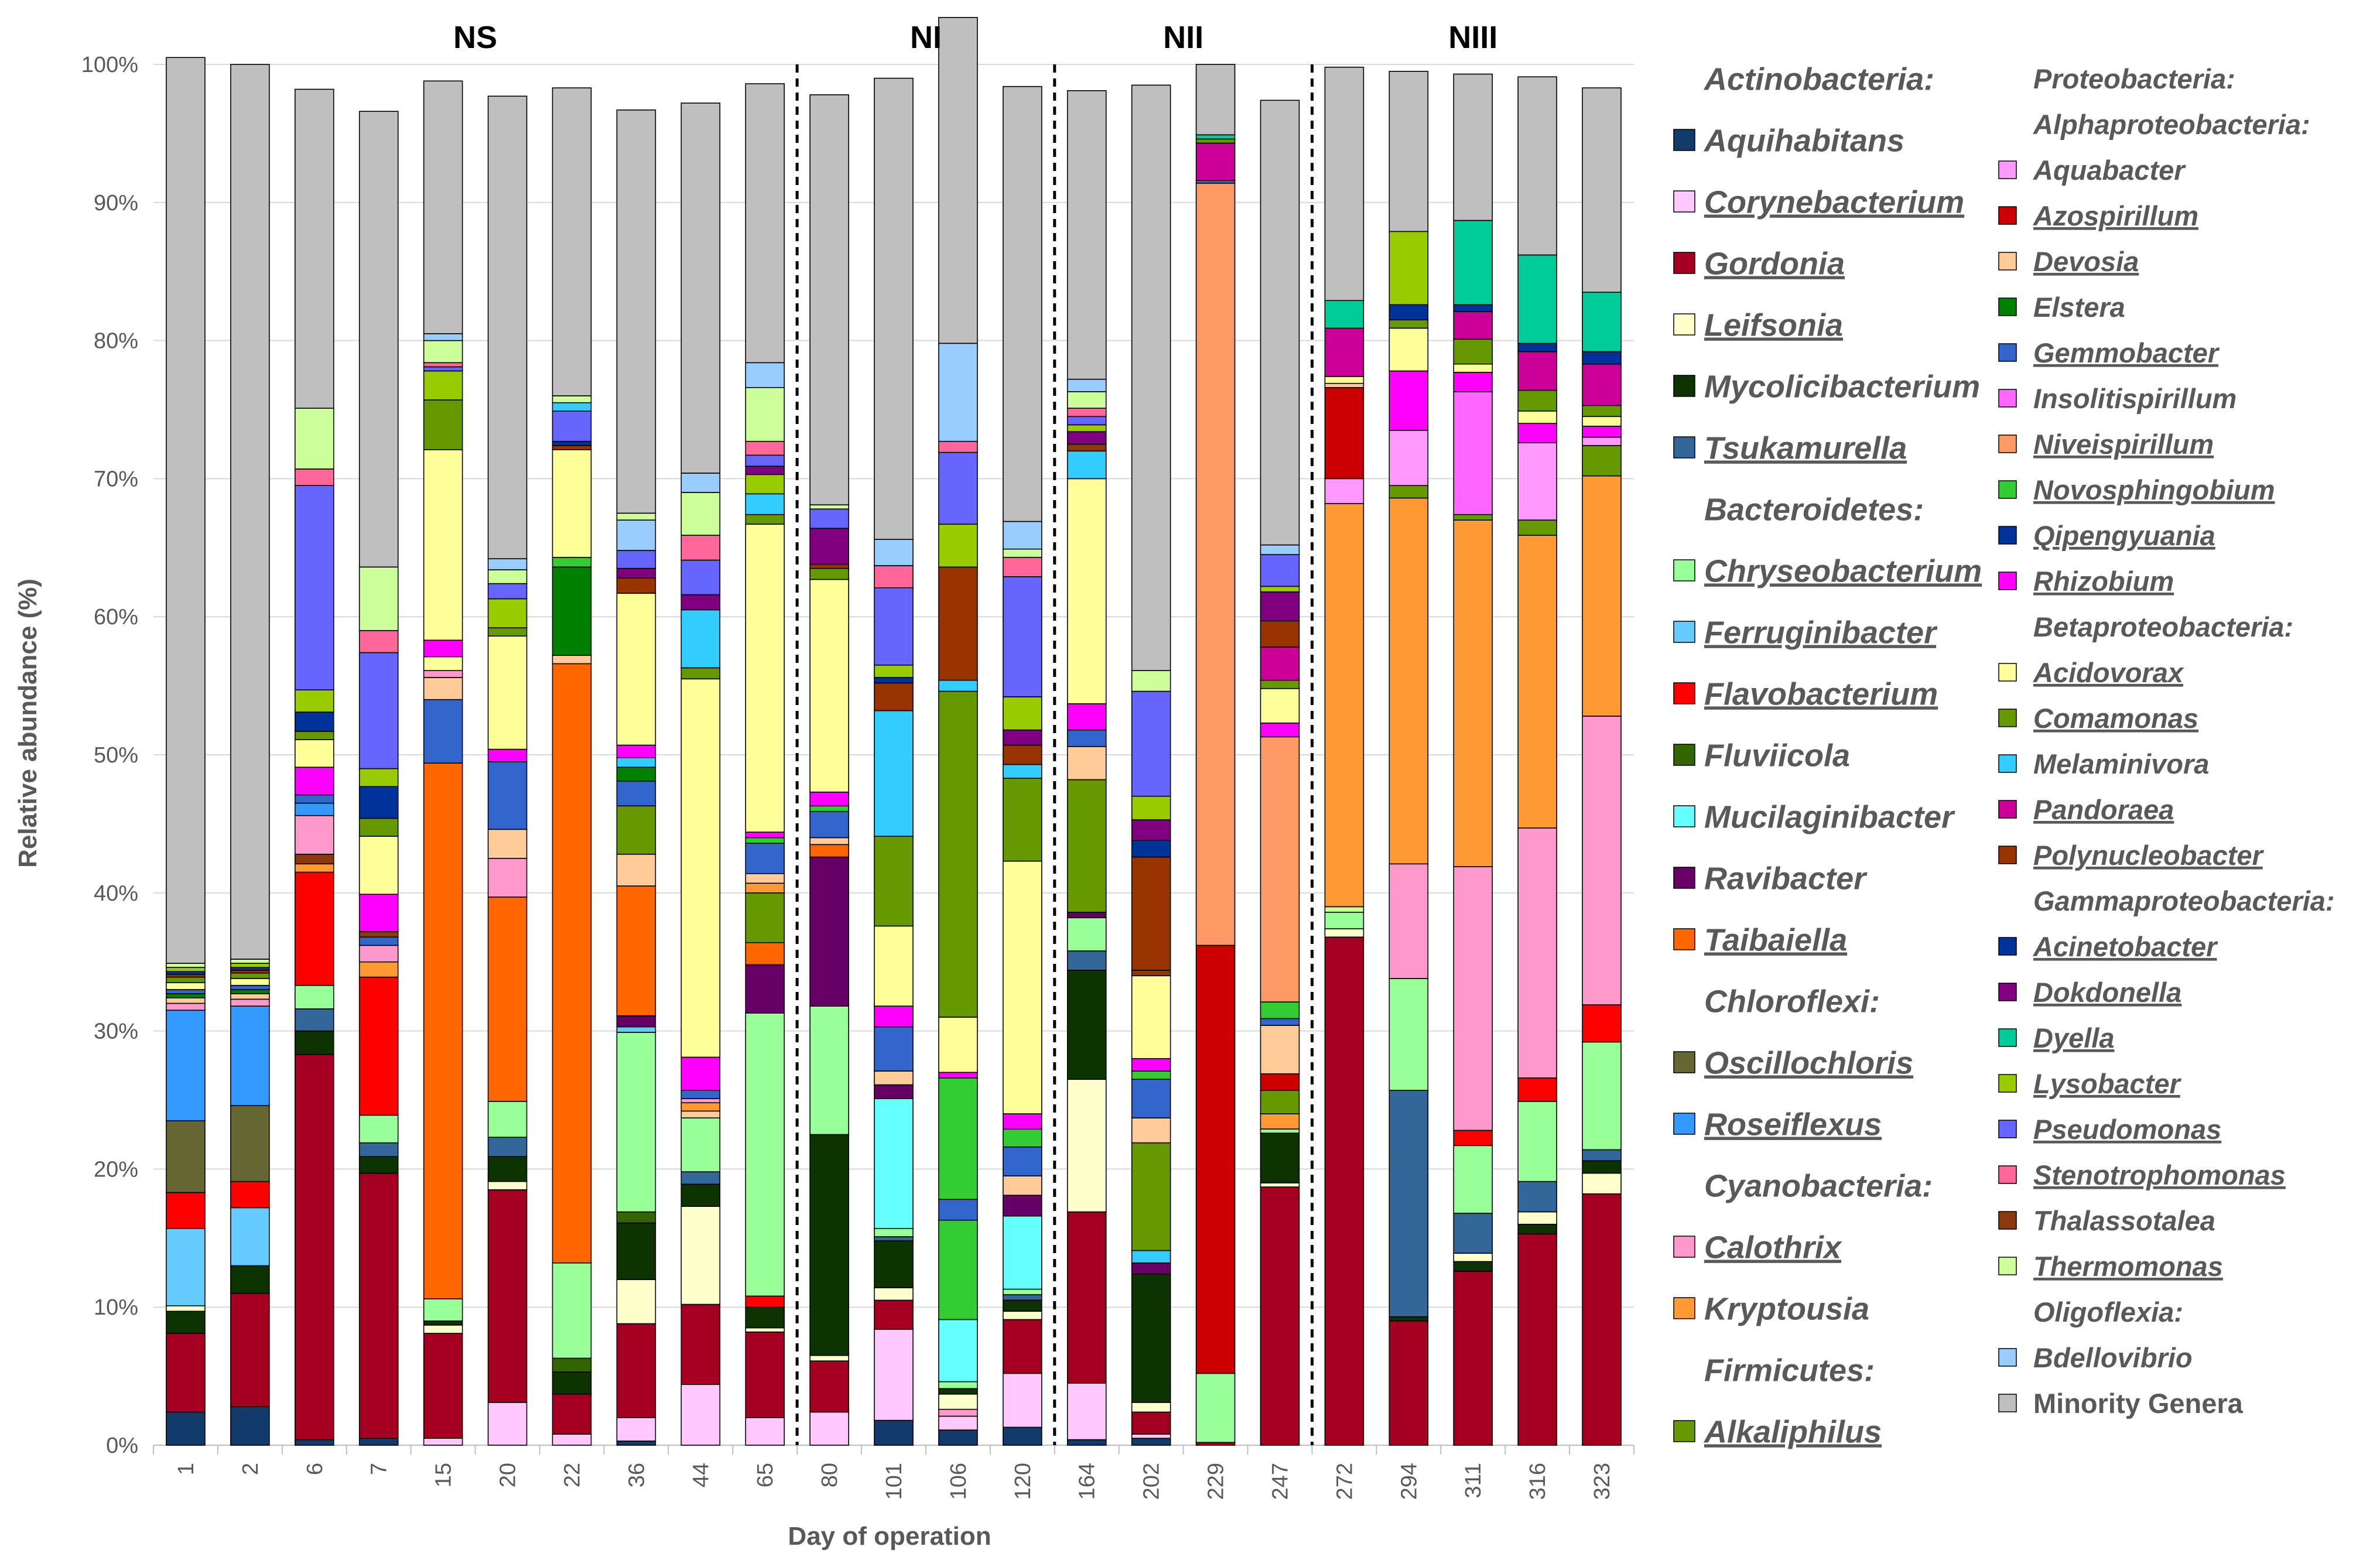 The height and width of the screenshot is (1567, 2380). Describe the element at coordinates (116, 479) in the screenshot. I see `y-tick-label: 70%` at that location.